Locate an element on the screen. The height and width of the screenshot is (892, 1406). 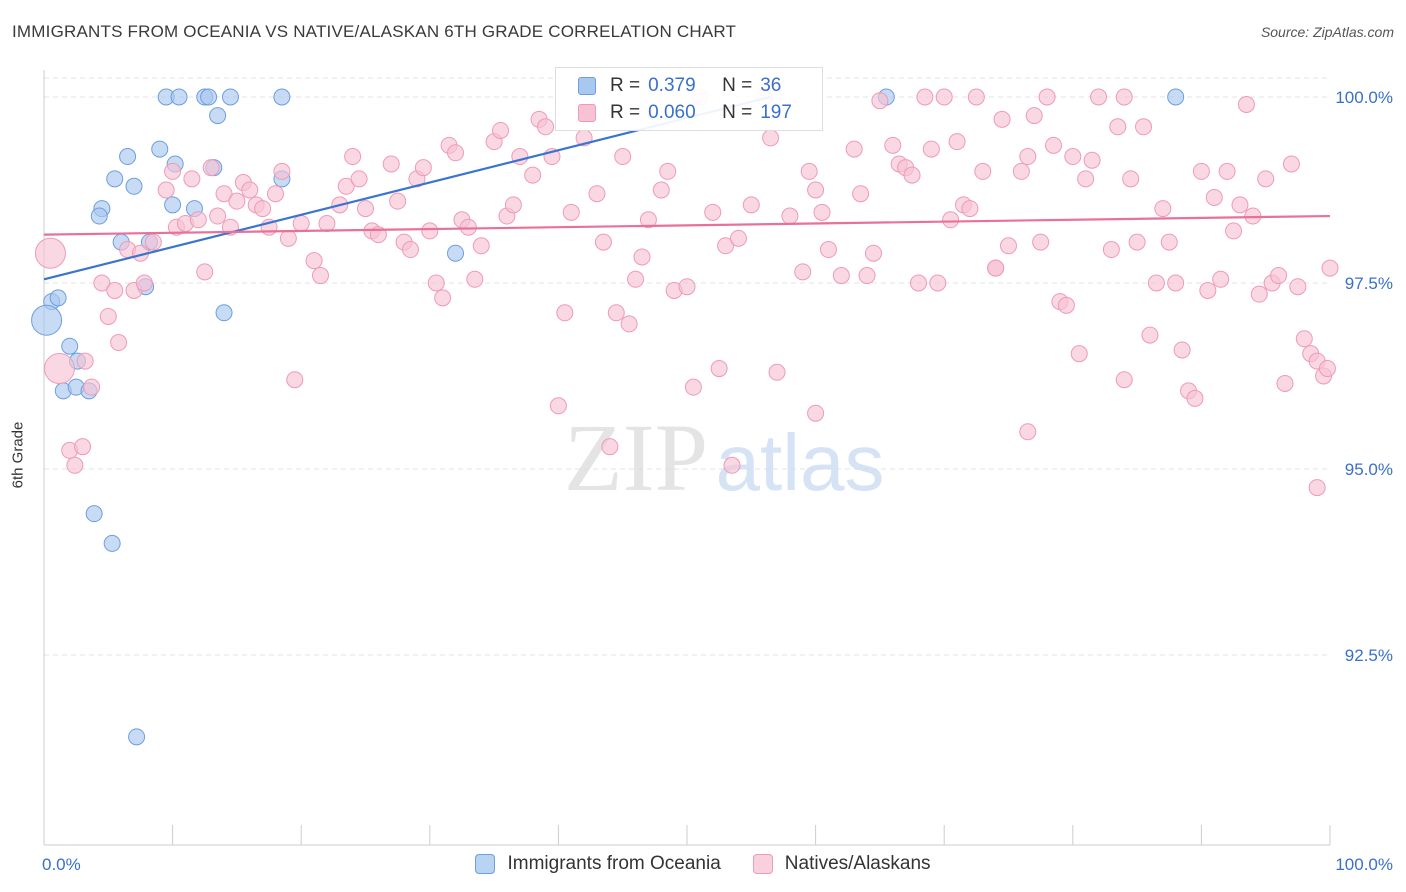
watermark-atlas: atlas is located at coordinates (800, 462).